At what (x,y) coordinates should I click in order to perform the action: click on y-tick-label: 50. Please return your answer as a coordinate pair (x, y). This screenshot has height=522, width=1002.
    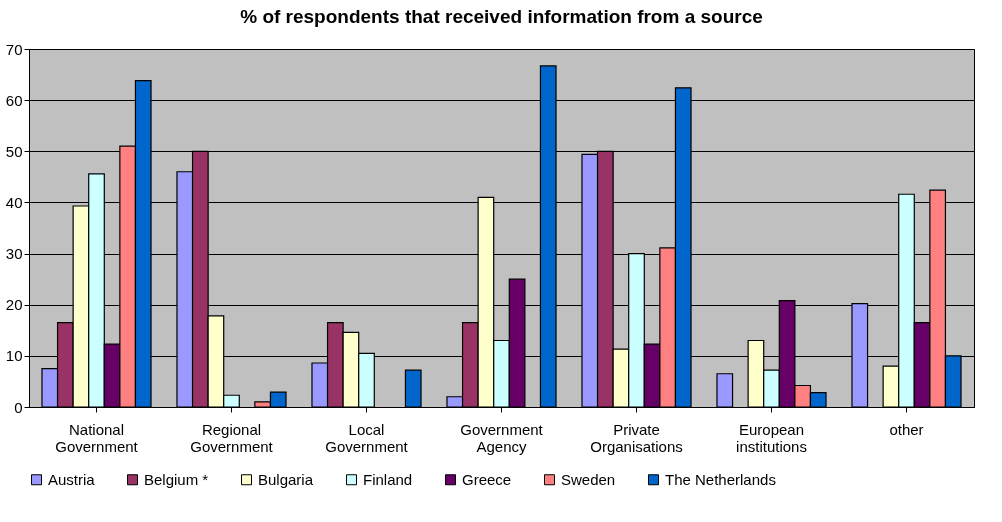
    Looking at the image, I should click on (14, 151).